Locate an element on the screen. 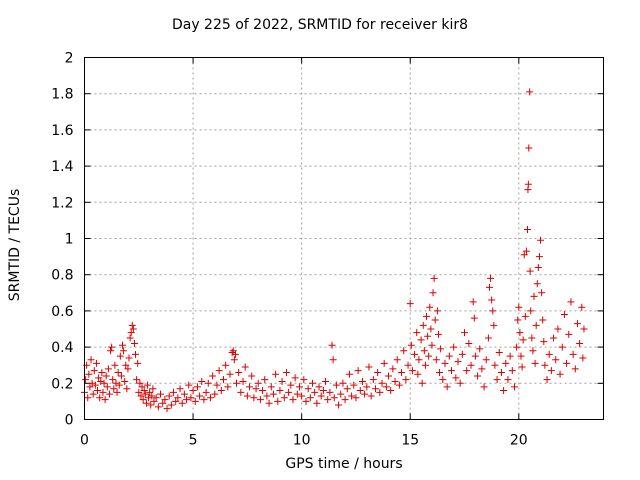 This screenshot has height=480, width=640. x-axis-label: GPS time / hours is located at coordinates (344, 464).